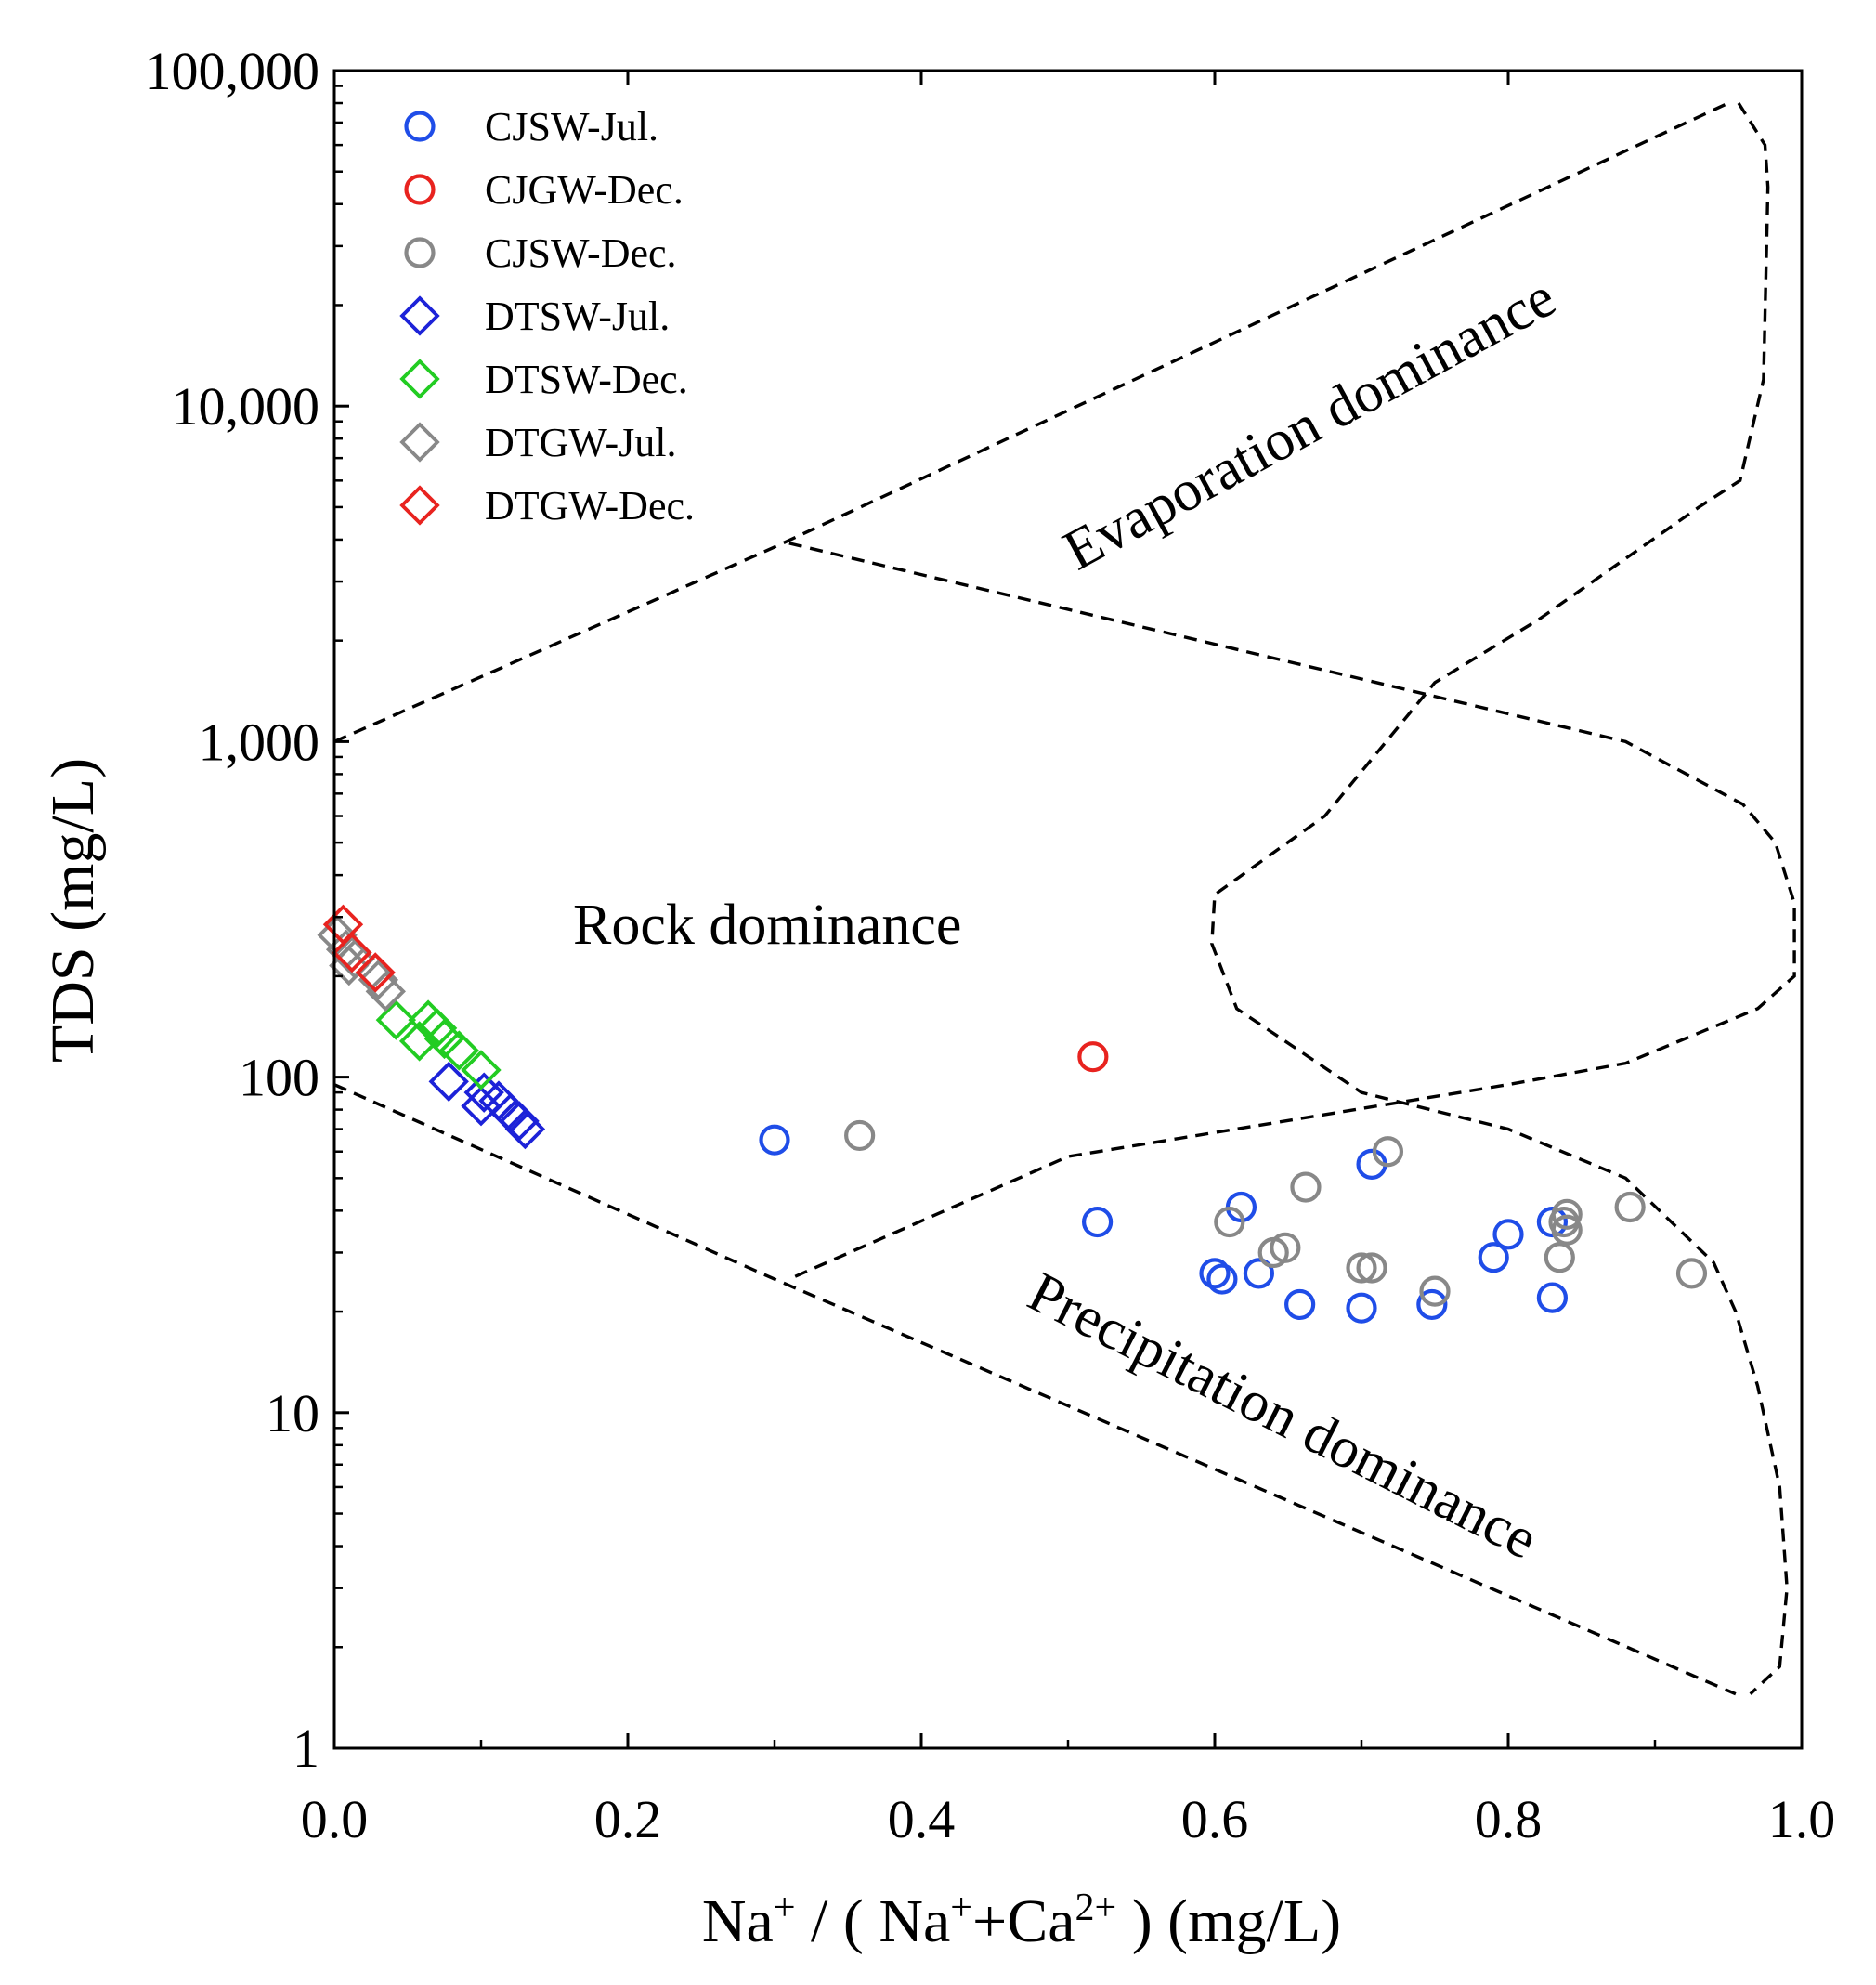 The width and height of the screenshot is (1876, 1985). What do you see at coordinates (1802, 1819) in the screenshot?
I see `x-tick-label: 1.0` at bounding box center [1802, 1819].